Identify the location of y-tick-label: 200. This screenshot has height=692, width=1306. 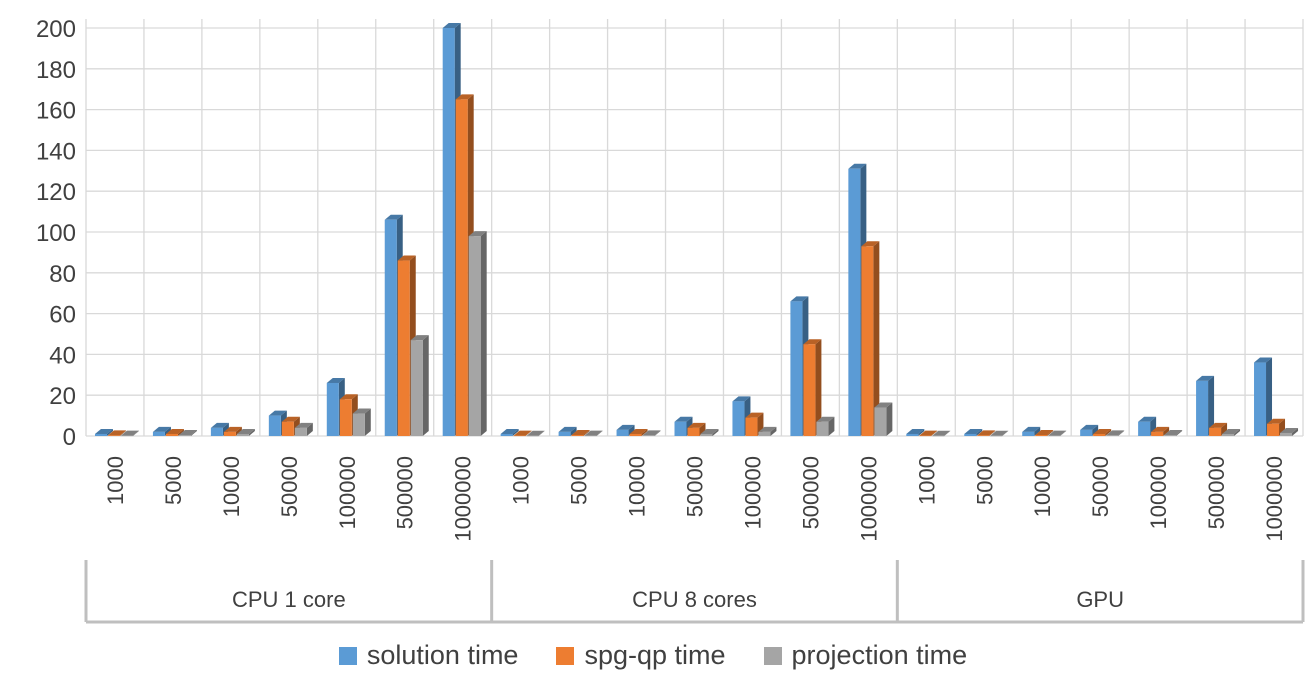
(56, 29).